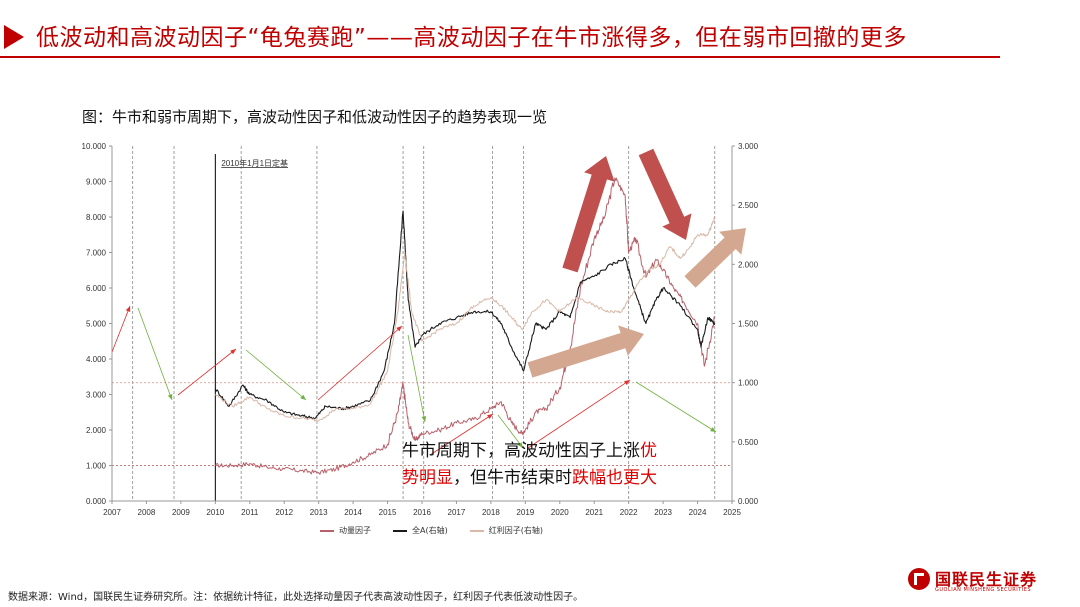  I want to click on big-arrow-up-momentum, so click(588, 214).